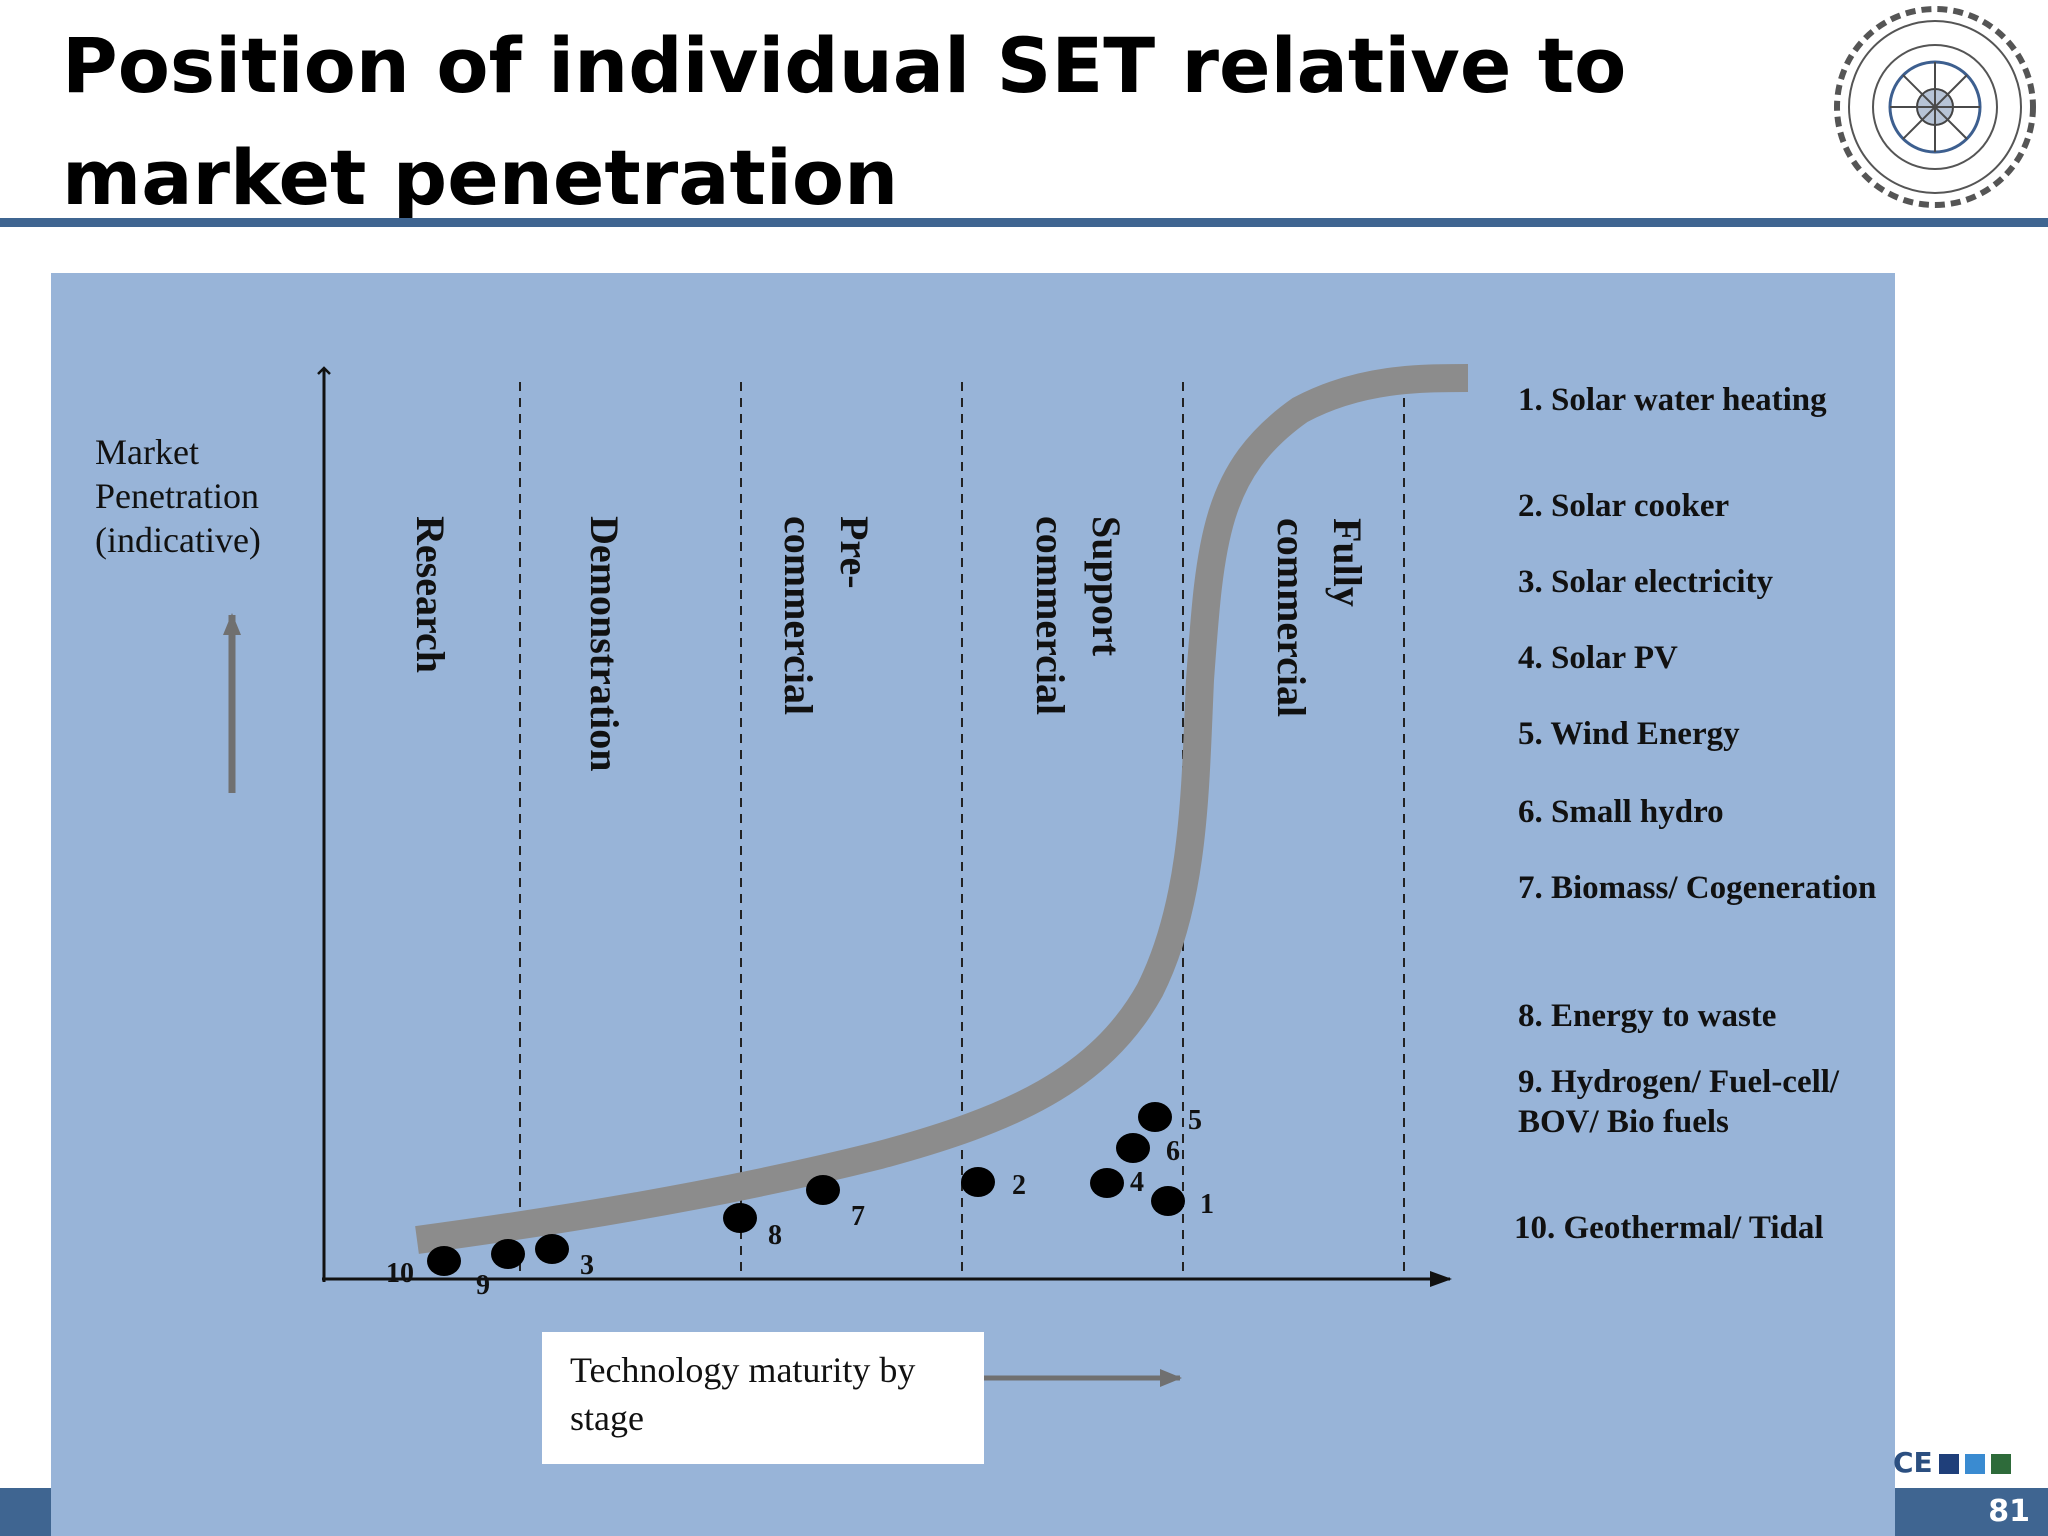 The width and height of the screenshot is (2048, 1536). What do you see at coordinates (1137, 1182) in the screenshot?
I see `technology-point-label-4: 4` at bounding box center [1137, 1182].